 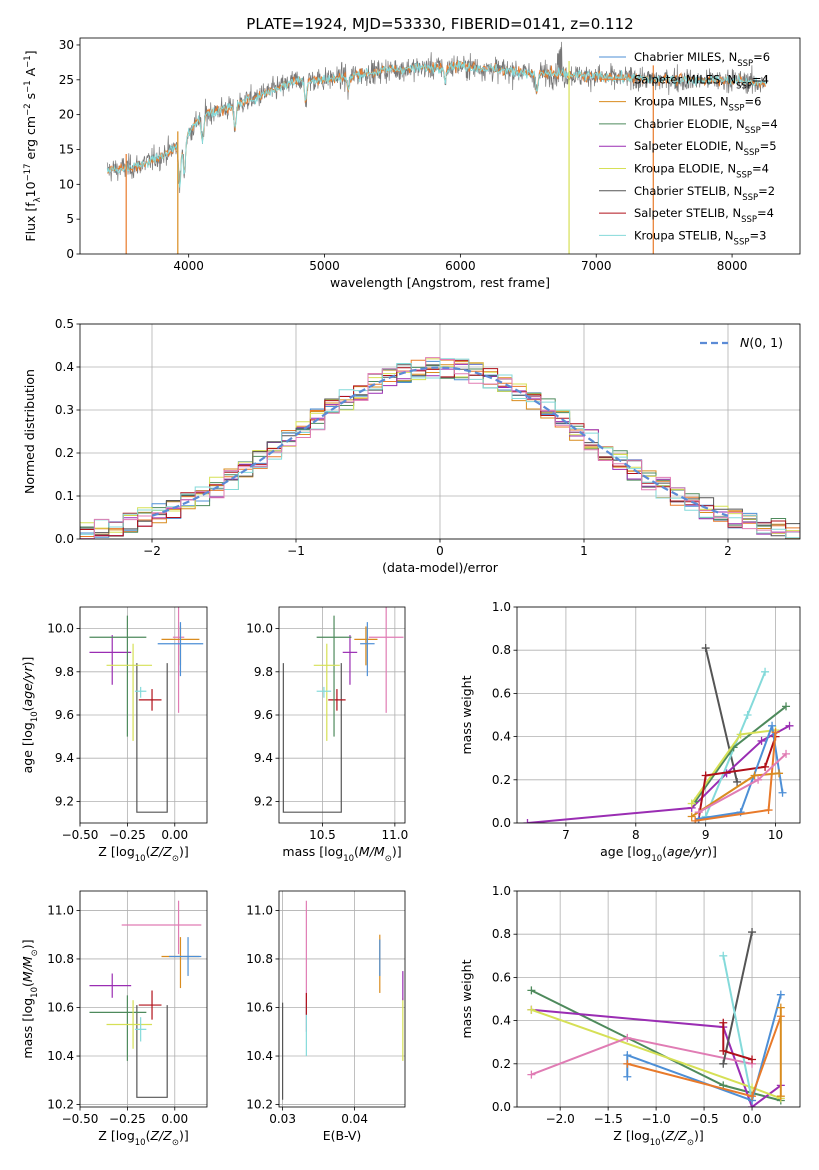 What do you see at coordinates (175, 1143) in the screenshot?
I see `label-part: ⊙` at bounding box center [175, 1143].